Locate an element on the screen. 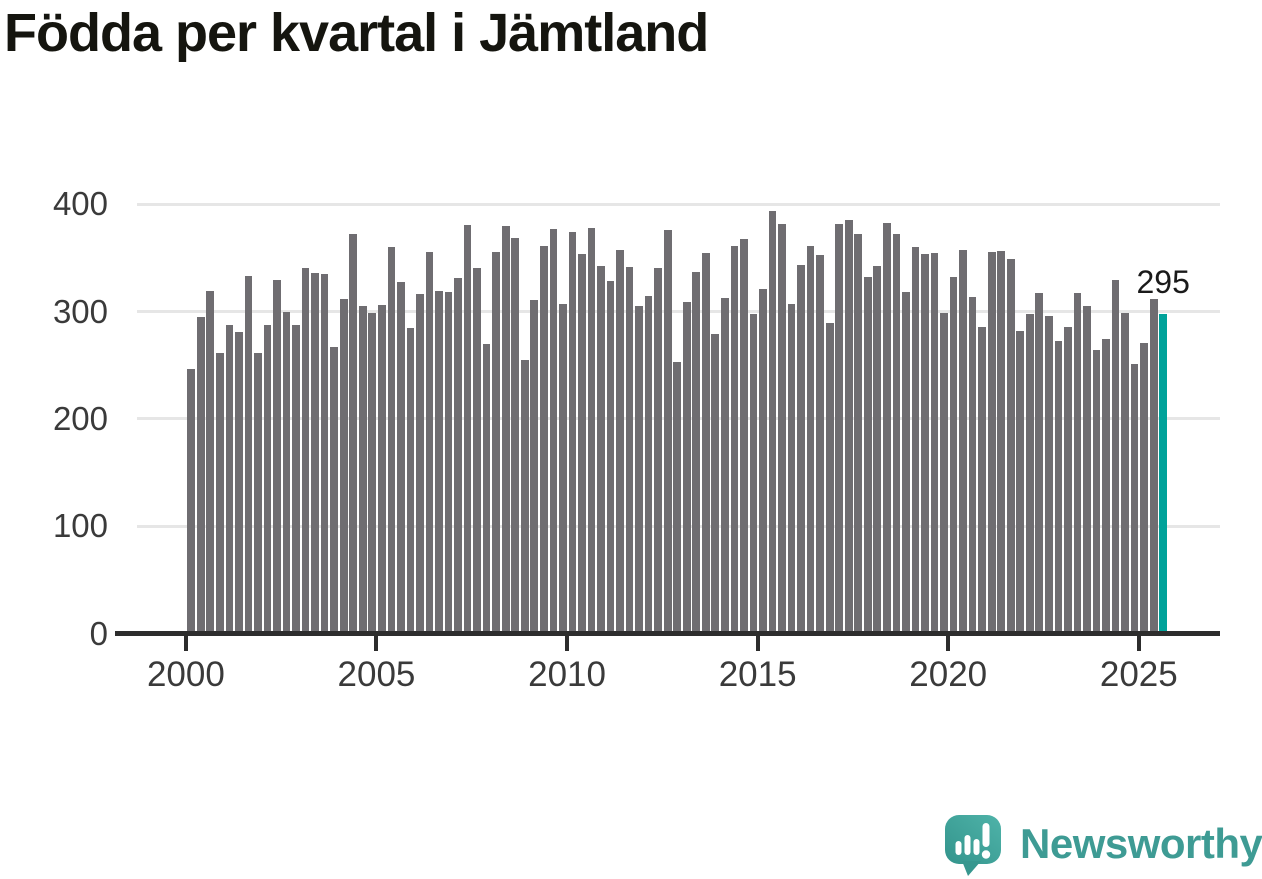 Image resolution: width=1262 pixels, height=879 pixels. bar-2016 Q1 is located at coordinates (801, 448).